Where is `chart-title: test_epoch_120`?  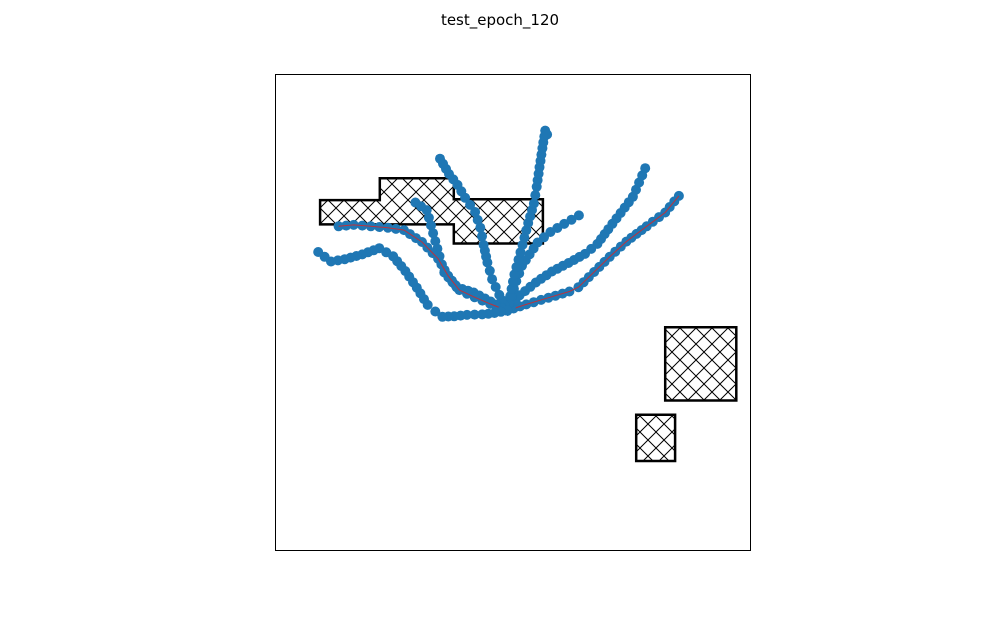 chart-title: test_epoch_120 is located at coordinates (500, 20).